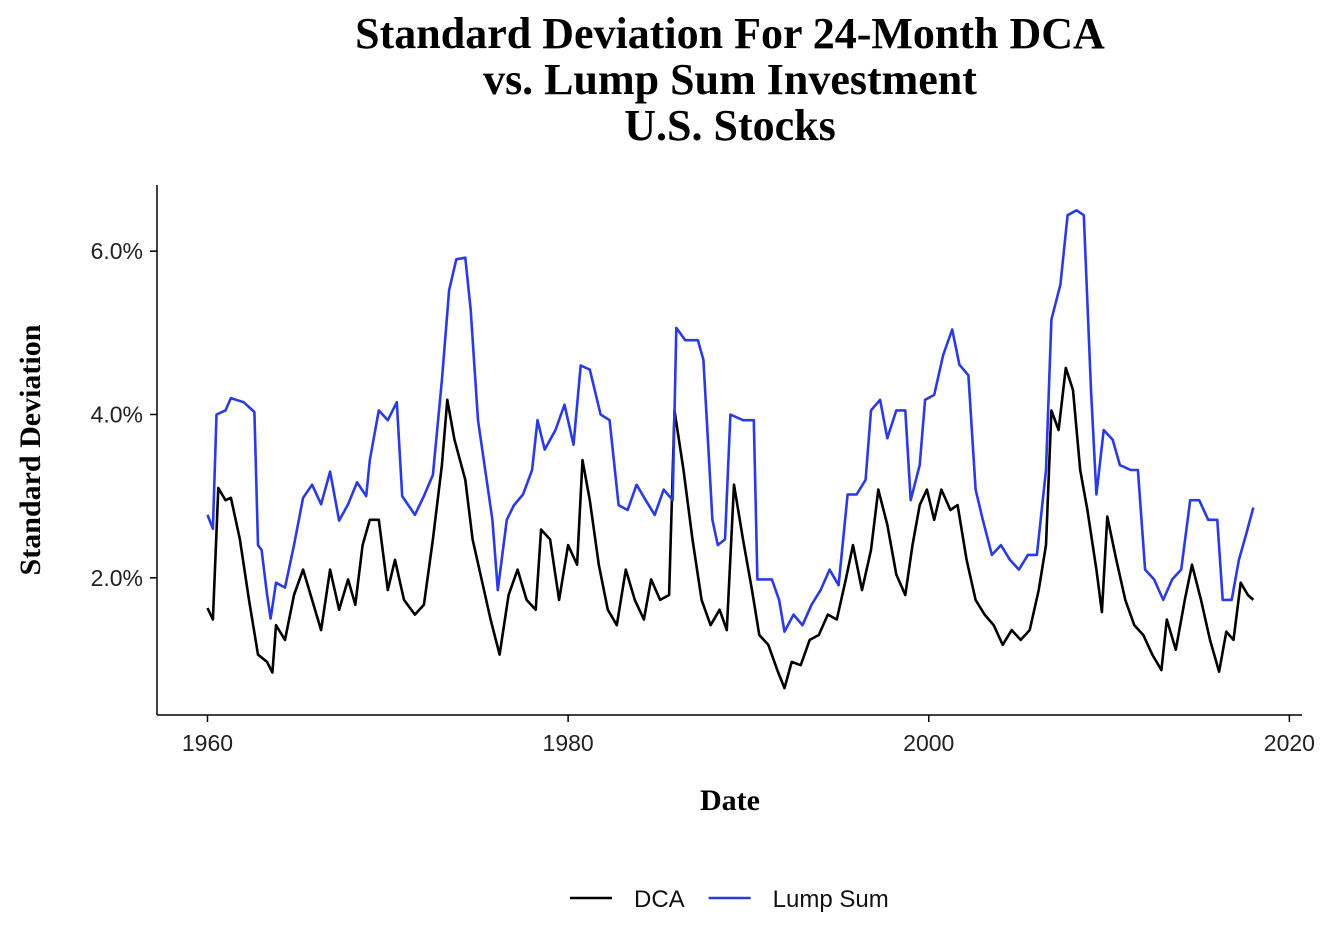  Describe the element at coordinates (568, 743) in the screenshot. I see `x-tick-label: 1980` at that location.